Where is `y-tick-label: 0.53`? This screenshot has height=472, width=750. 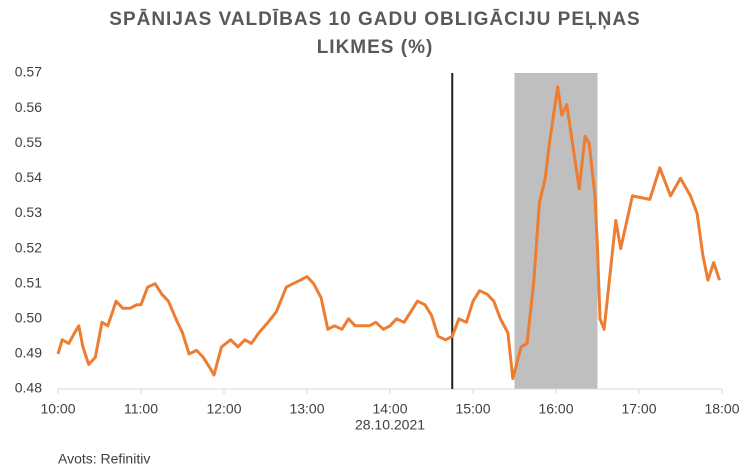
y-tick-label: 0.53 is located at coordinates (28, 212).